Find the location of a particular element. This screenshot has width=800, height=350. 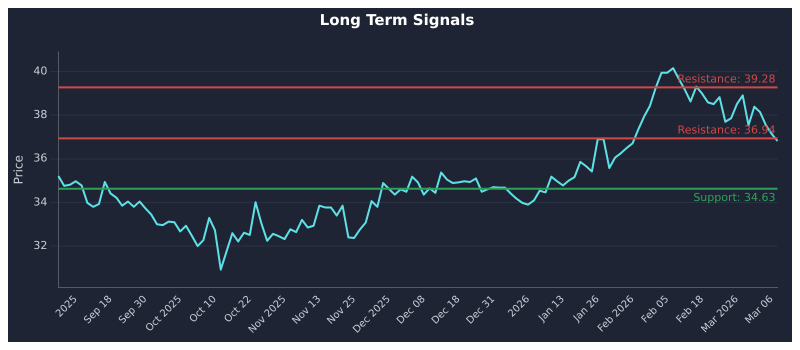

x-tick-label: Oct 22 is located at coordinates (238, 310).